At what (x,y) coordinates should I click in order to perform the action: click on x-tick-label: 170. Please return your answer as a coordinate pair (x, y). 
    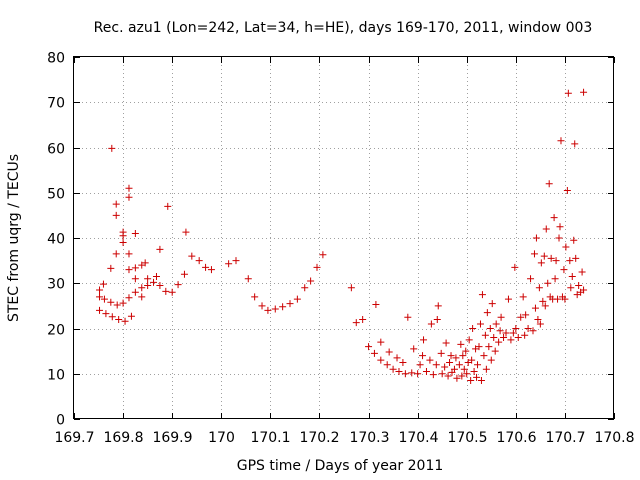
    Looking at the image, I should click on (221, 438).